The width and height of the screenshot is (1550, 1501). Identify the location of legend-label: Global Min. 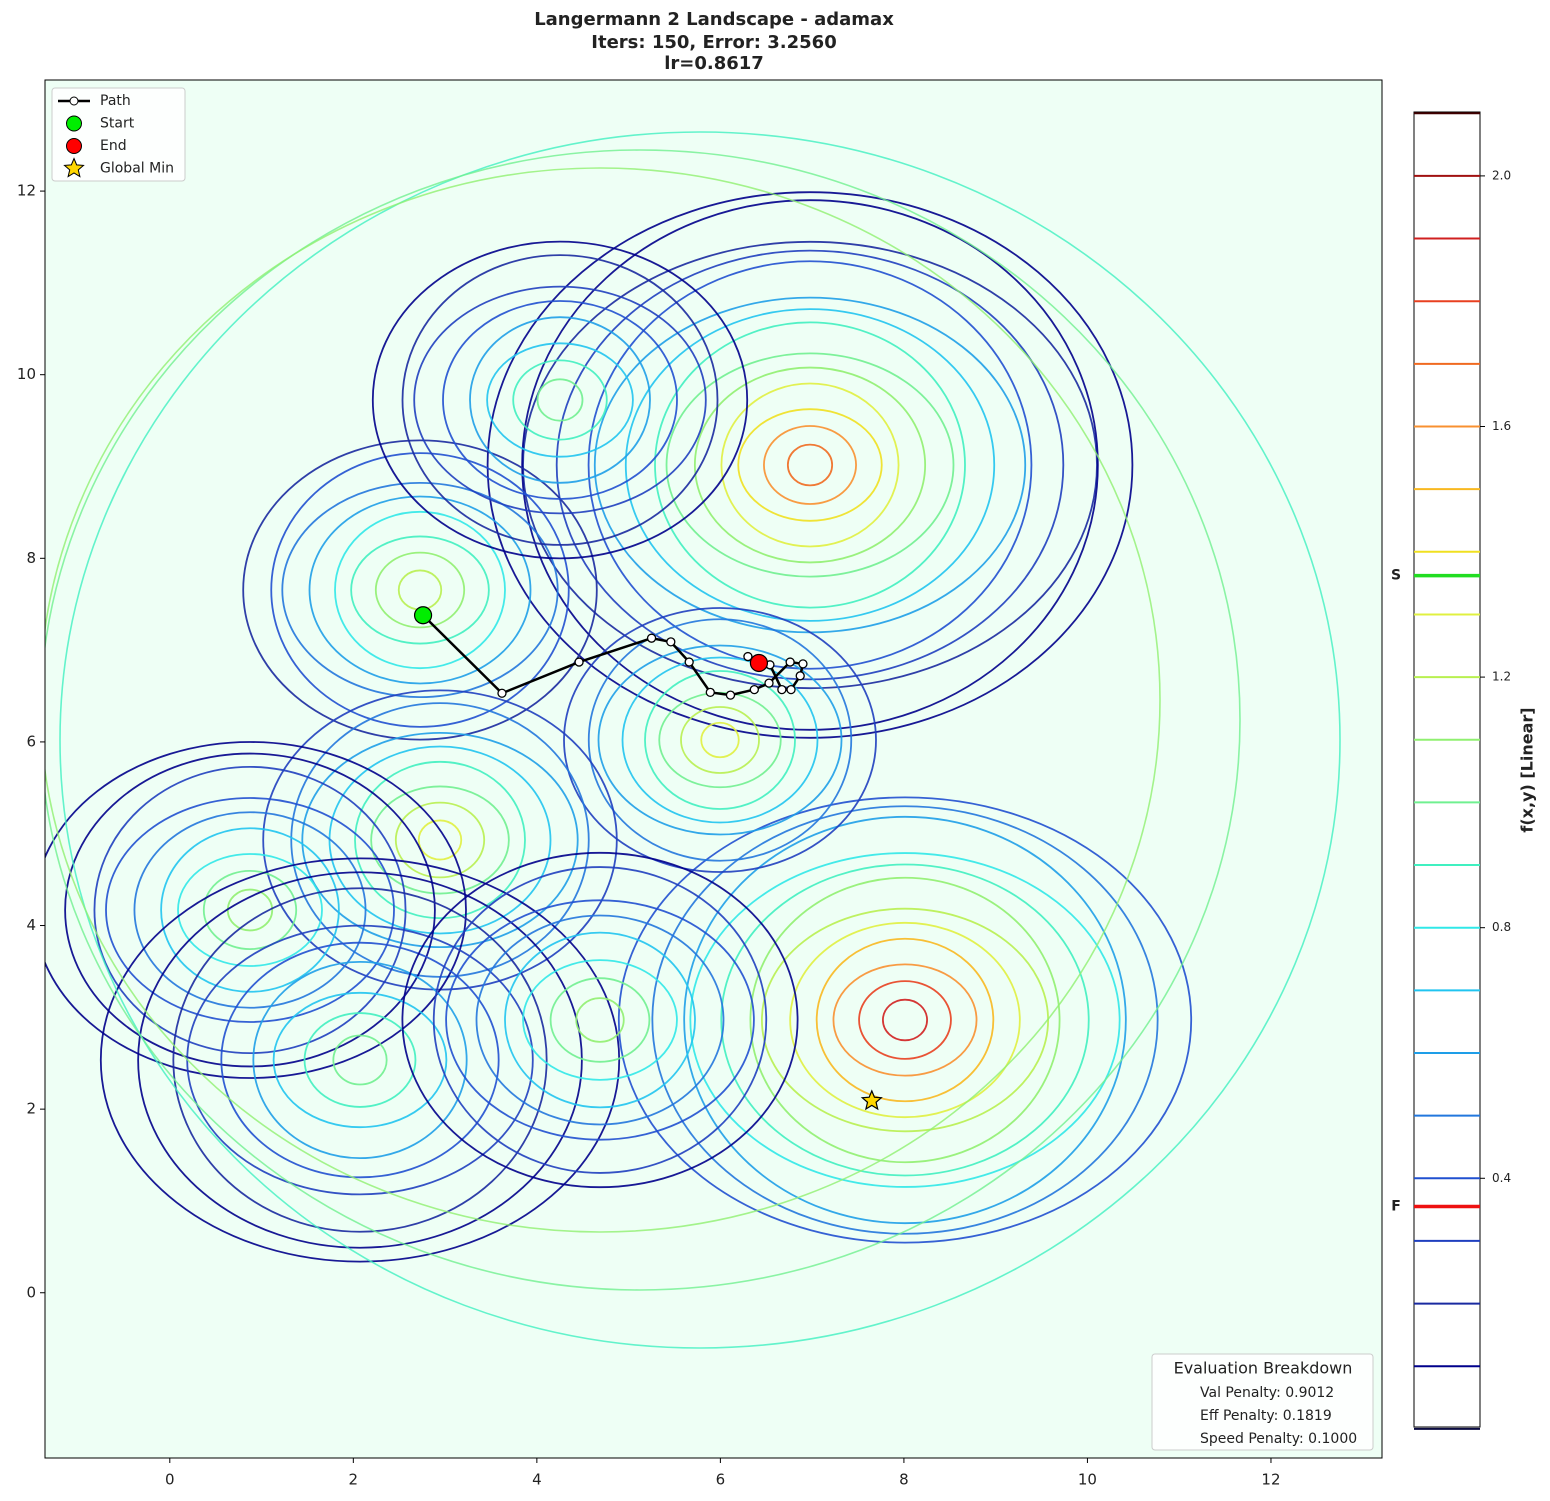
(137, 169).